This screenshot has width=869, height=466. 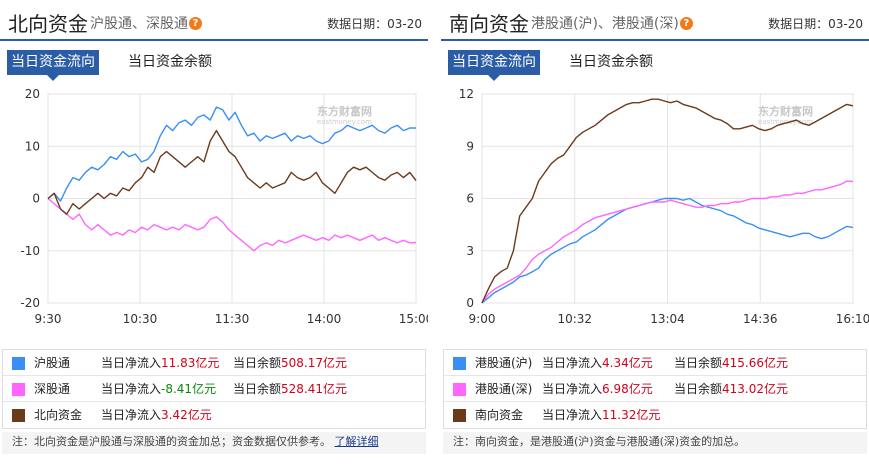 What do you see at coordinates (574, 319) in the screenshot?
I see `south-xtick-1: 10:32` at bounding box center [574, 319].